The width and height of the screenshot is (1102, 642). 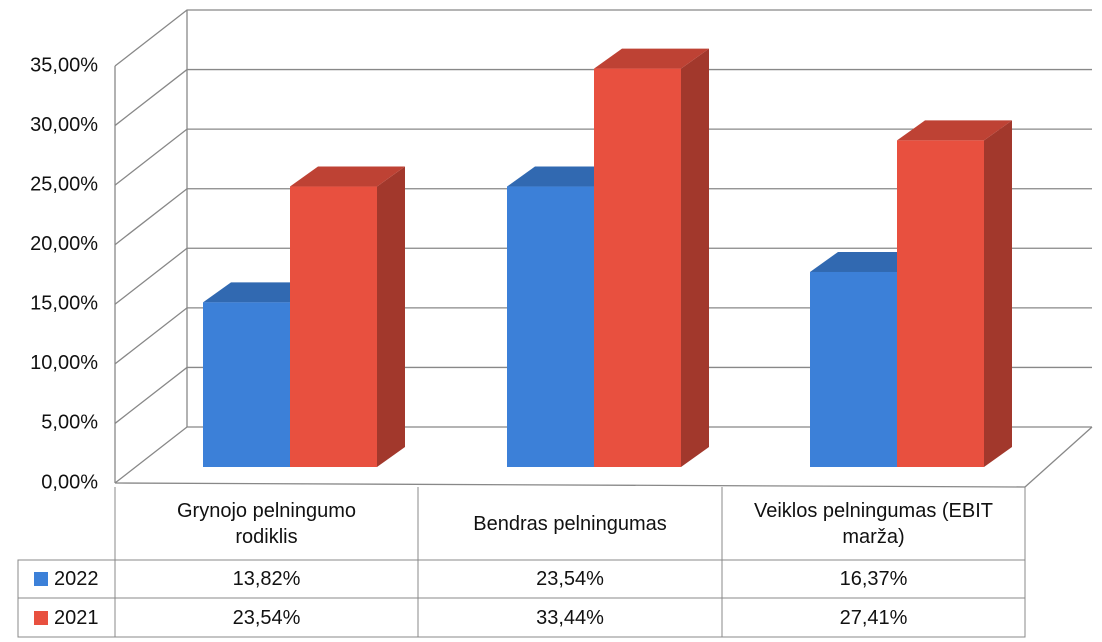 I want to click on legend-entry: 2022, so click(x=66, y=579).